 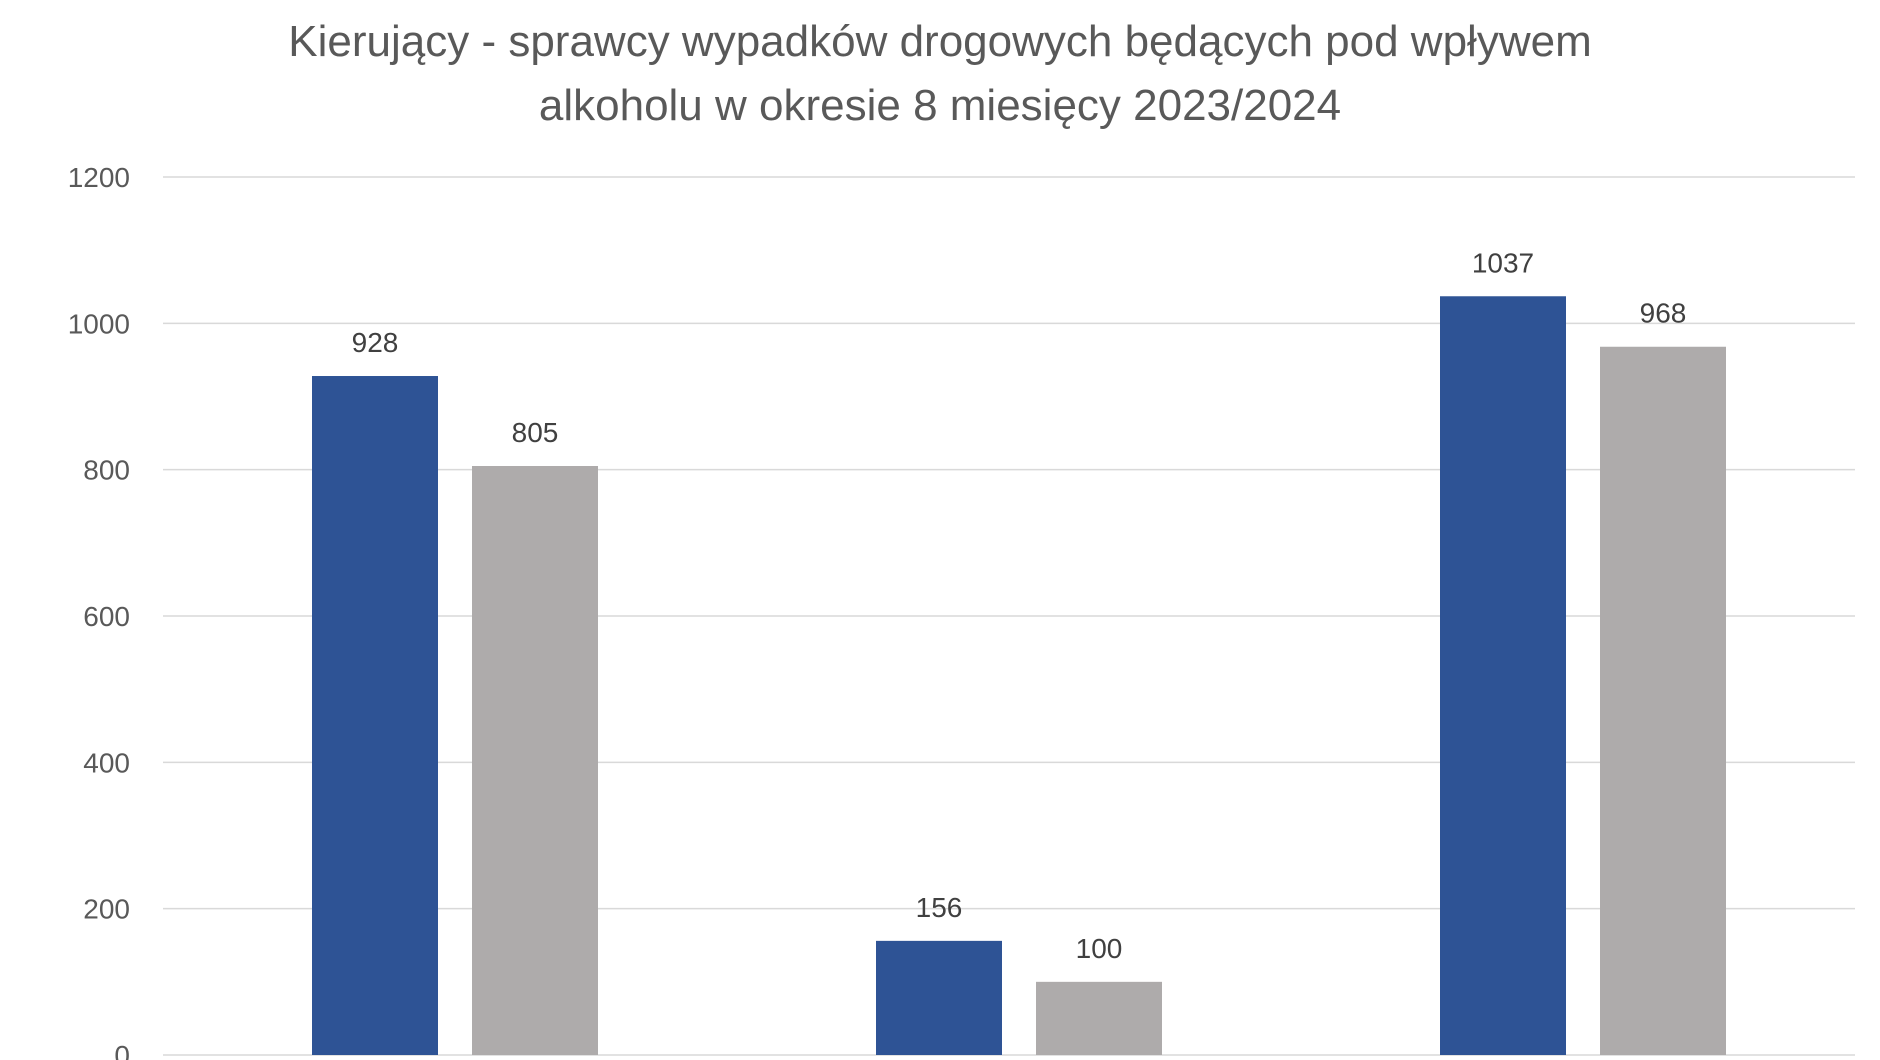 What do you see at coordinates (1503, 262) in the screenshot?
I see `data-label: 1037` at bounding box center [1503, 262].